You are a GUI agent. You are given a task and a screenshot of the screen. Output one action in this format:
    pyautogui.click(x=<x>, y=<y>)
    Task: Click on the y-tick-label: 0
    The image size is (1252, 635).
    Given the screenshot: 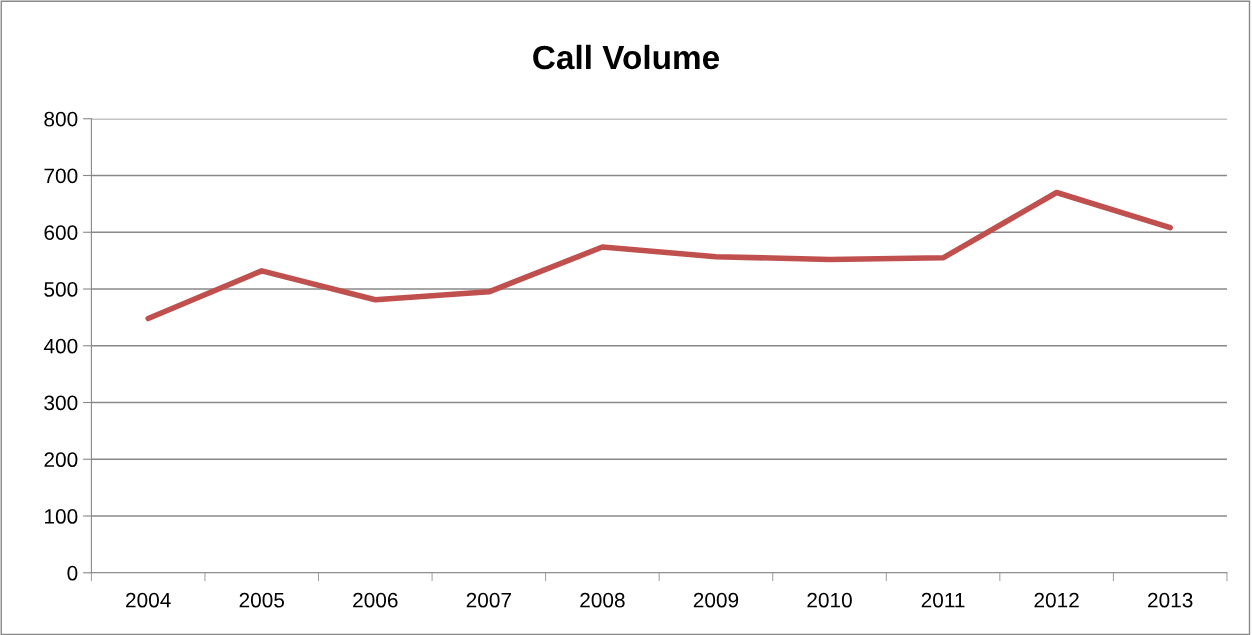 What is the action you would take?
    pyautogui.click(x=72, y=573)
    